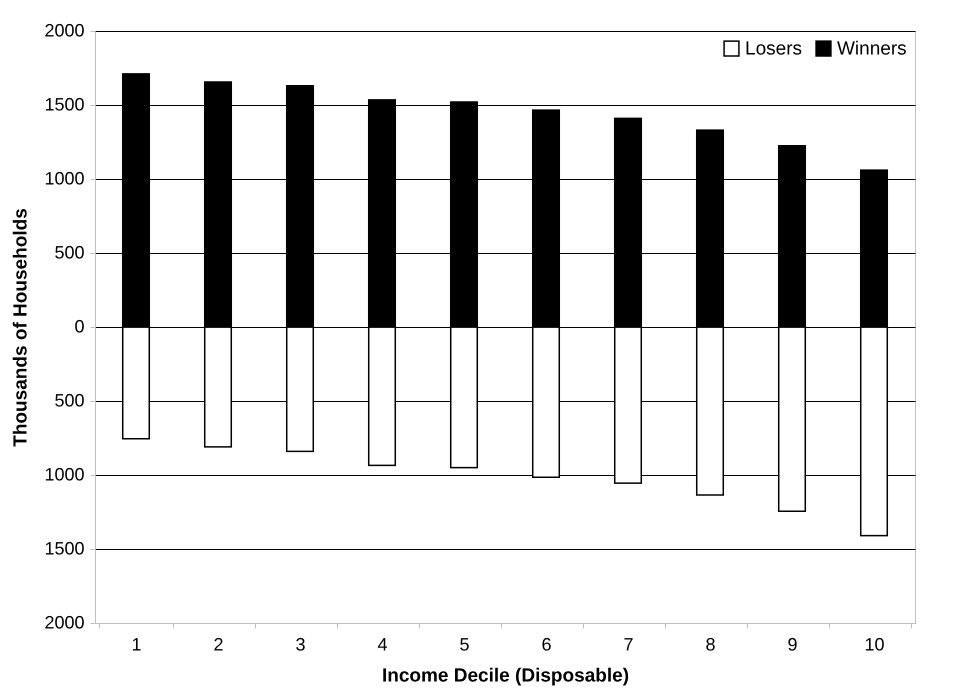  I want to click on x-tick-label: 9, so click(792, 644).